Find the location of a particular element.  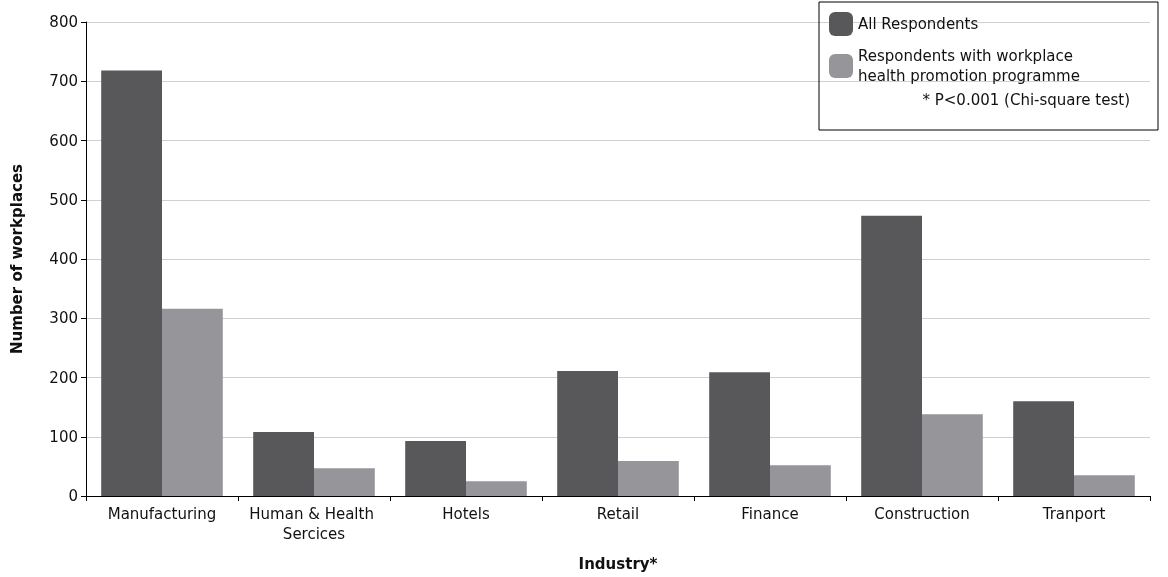

x-tick-label: Retail is located at coordinates (618, 514).